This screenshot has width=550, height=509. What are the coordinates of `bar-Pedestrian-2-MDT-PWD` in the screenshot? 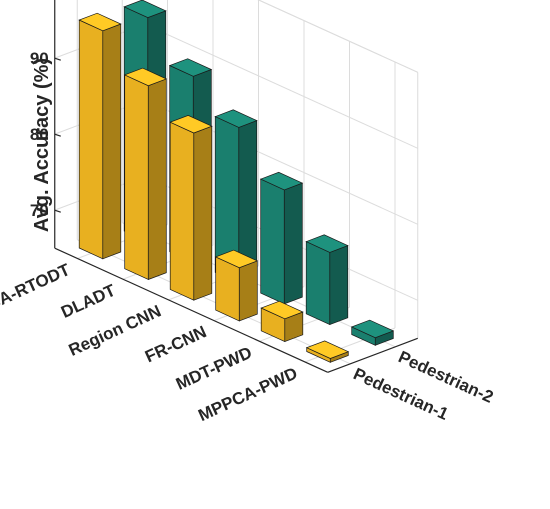 It's located at (327, 280).